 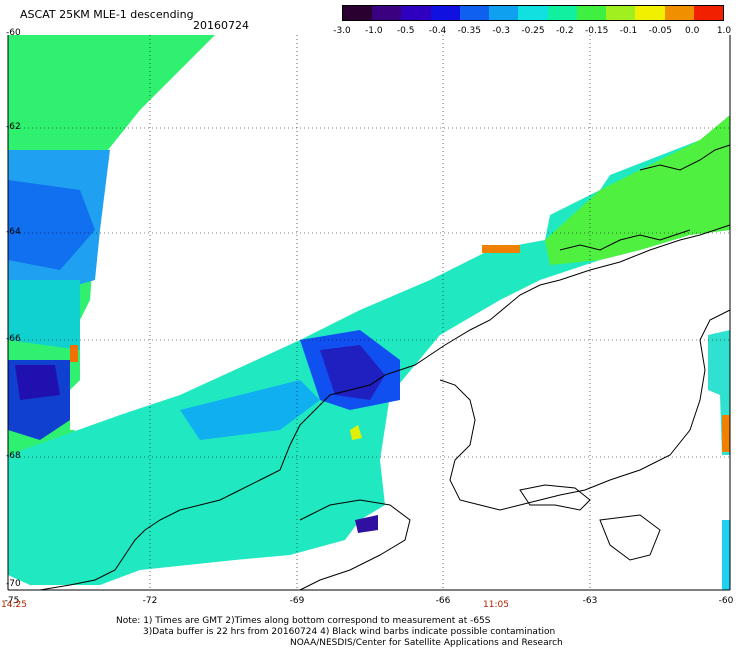 What do you see at coordinates (726, 601) in the screenshot?
I see `longitude-tick-label: -60` at bounding box center [726, 601].